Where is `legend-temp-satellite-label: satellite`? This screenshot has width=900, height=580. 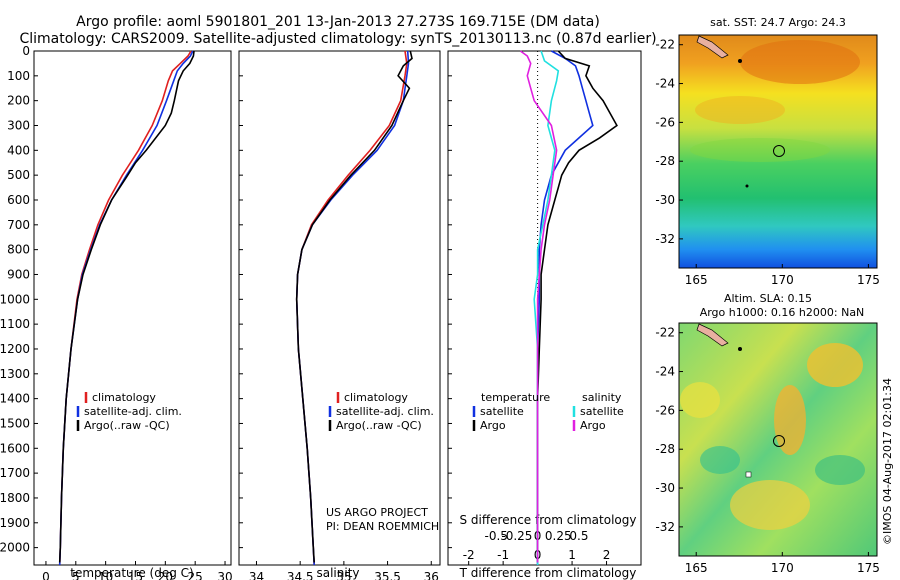 legend-temp-satellite-label: satellite is located at coordinates (502, 411).